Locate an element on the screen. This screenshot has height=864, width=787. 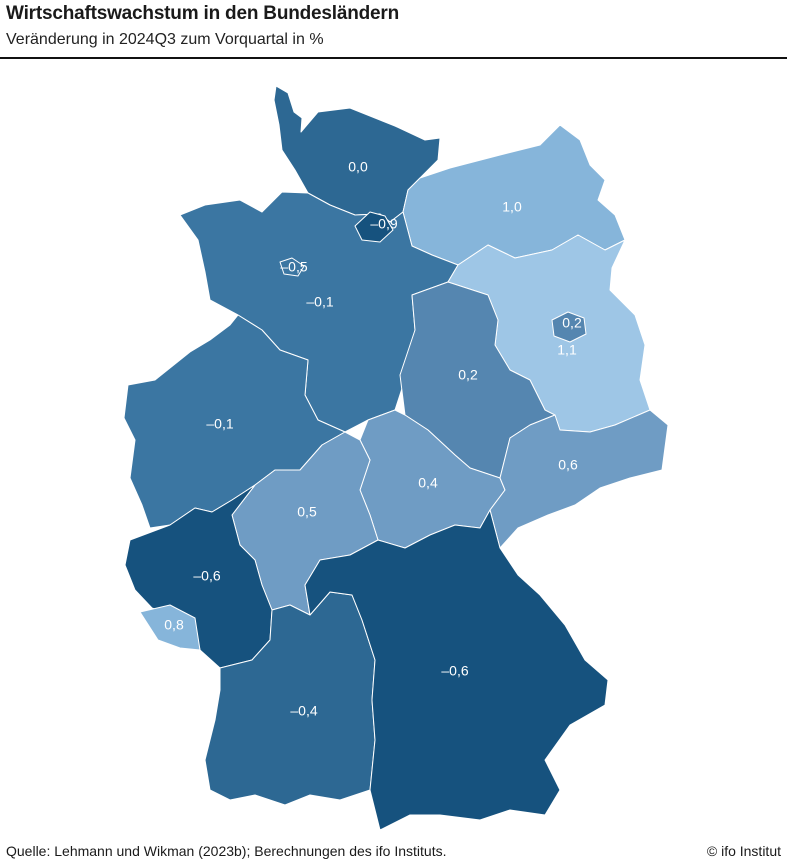
label-brandenburg: 1,1 is located at coordinates (567, 350).